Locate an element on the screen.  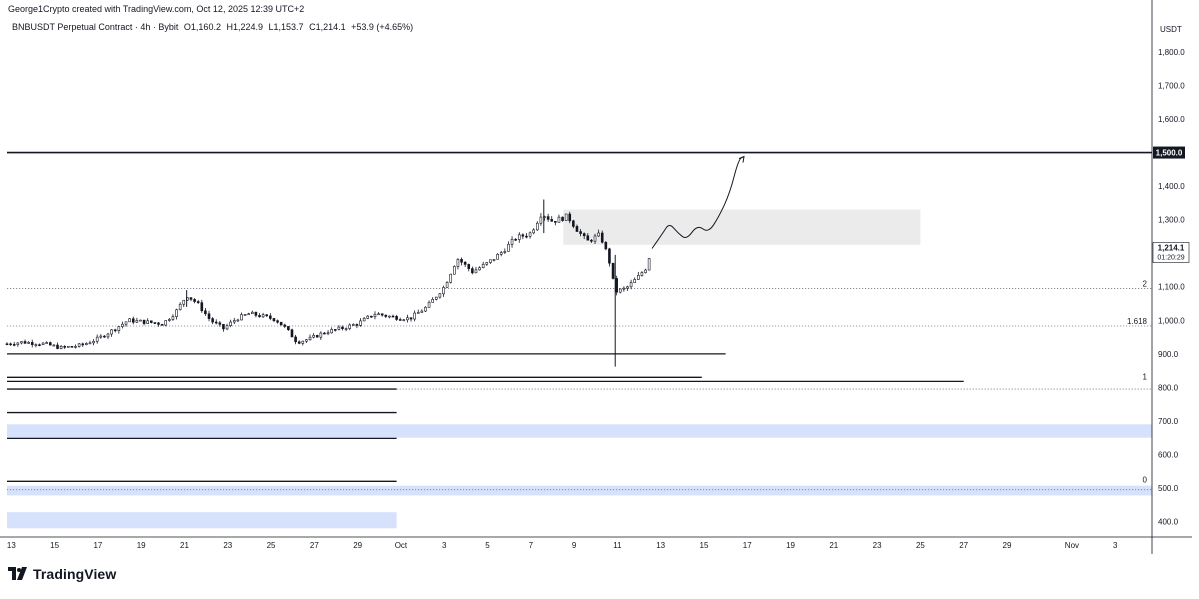
time-tick-label: Oct is located at coordinates (401, 545).